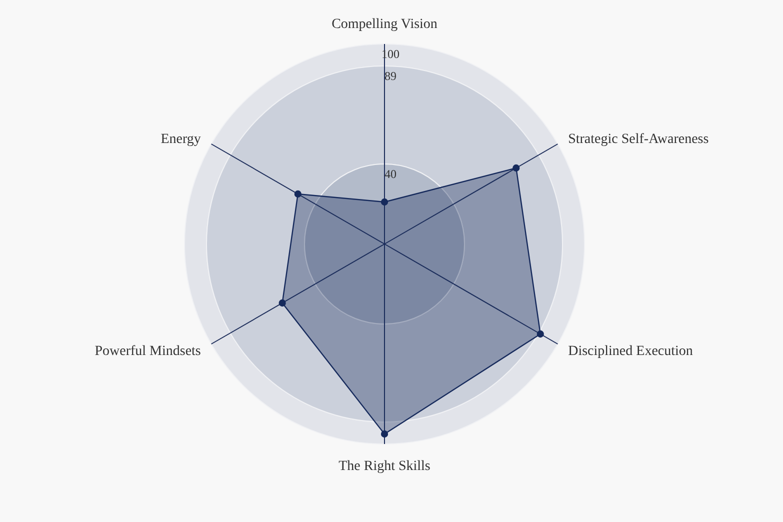 This screenshot has width=783, height=522. Describe the element at coordinates (630, 351) in the screenshot. I see `spoke-label: Disciplined Execution` at that location.